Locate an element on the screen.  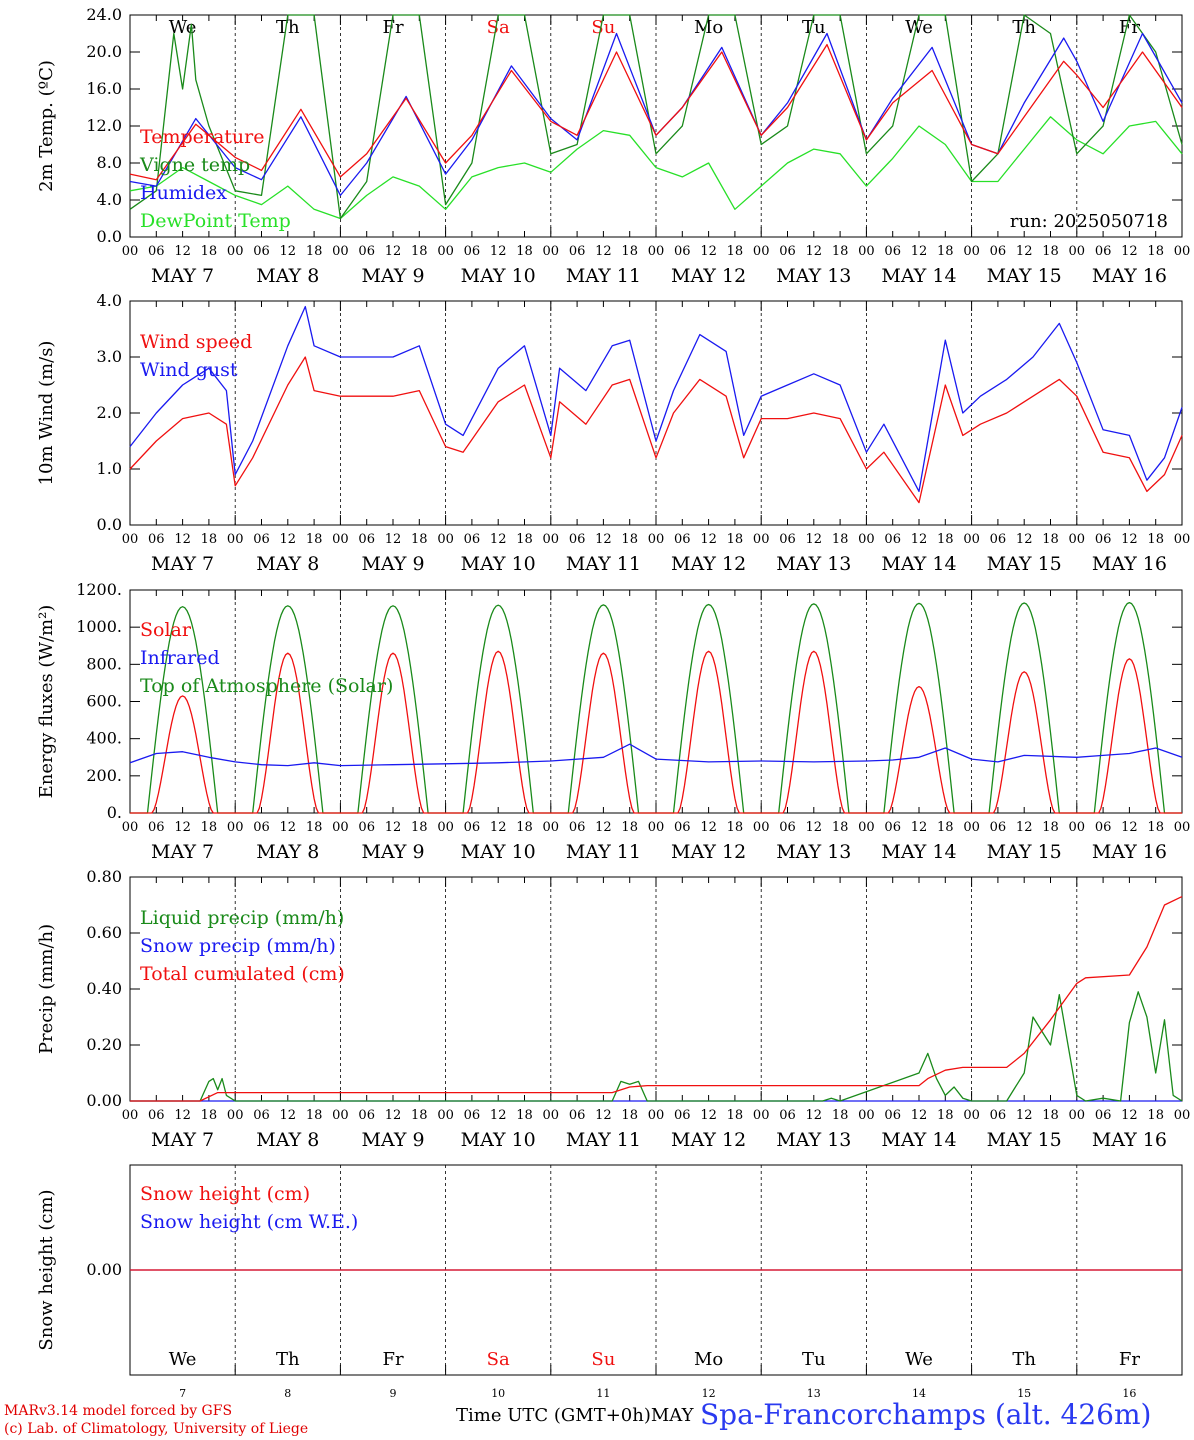
weekday-label: Mo is located at coordinates (708, 1359).